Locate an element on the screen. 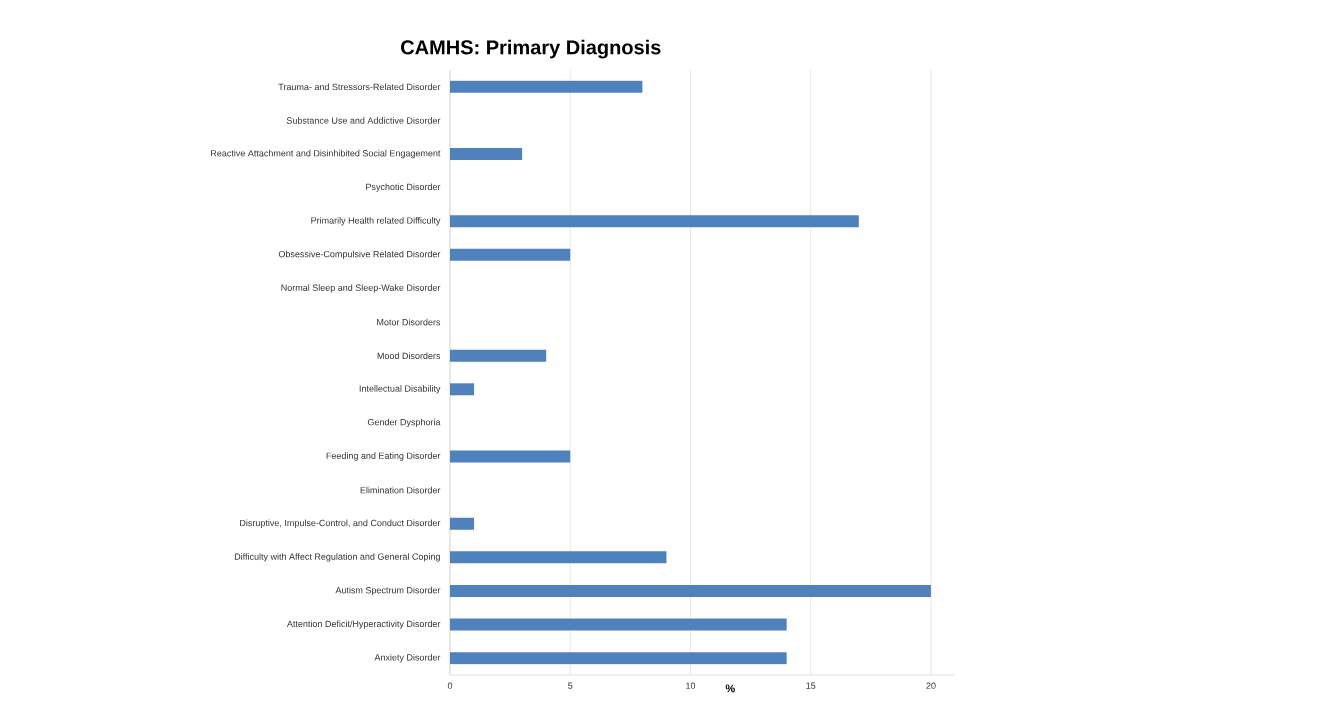 This screenshot has width=1340, height=707. chart-title: CAMHS: Primary Diagnosis is located at coordinates (531, 49).